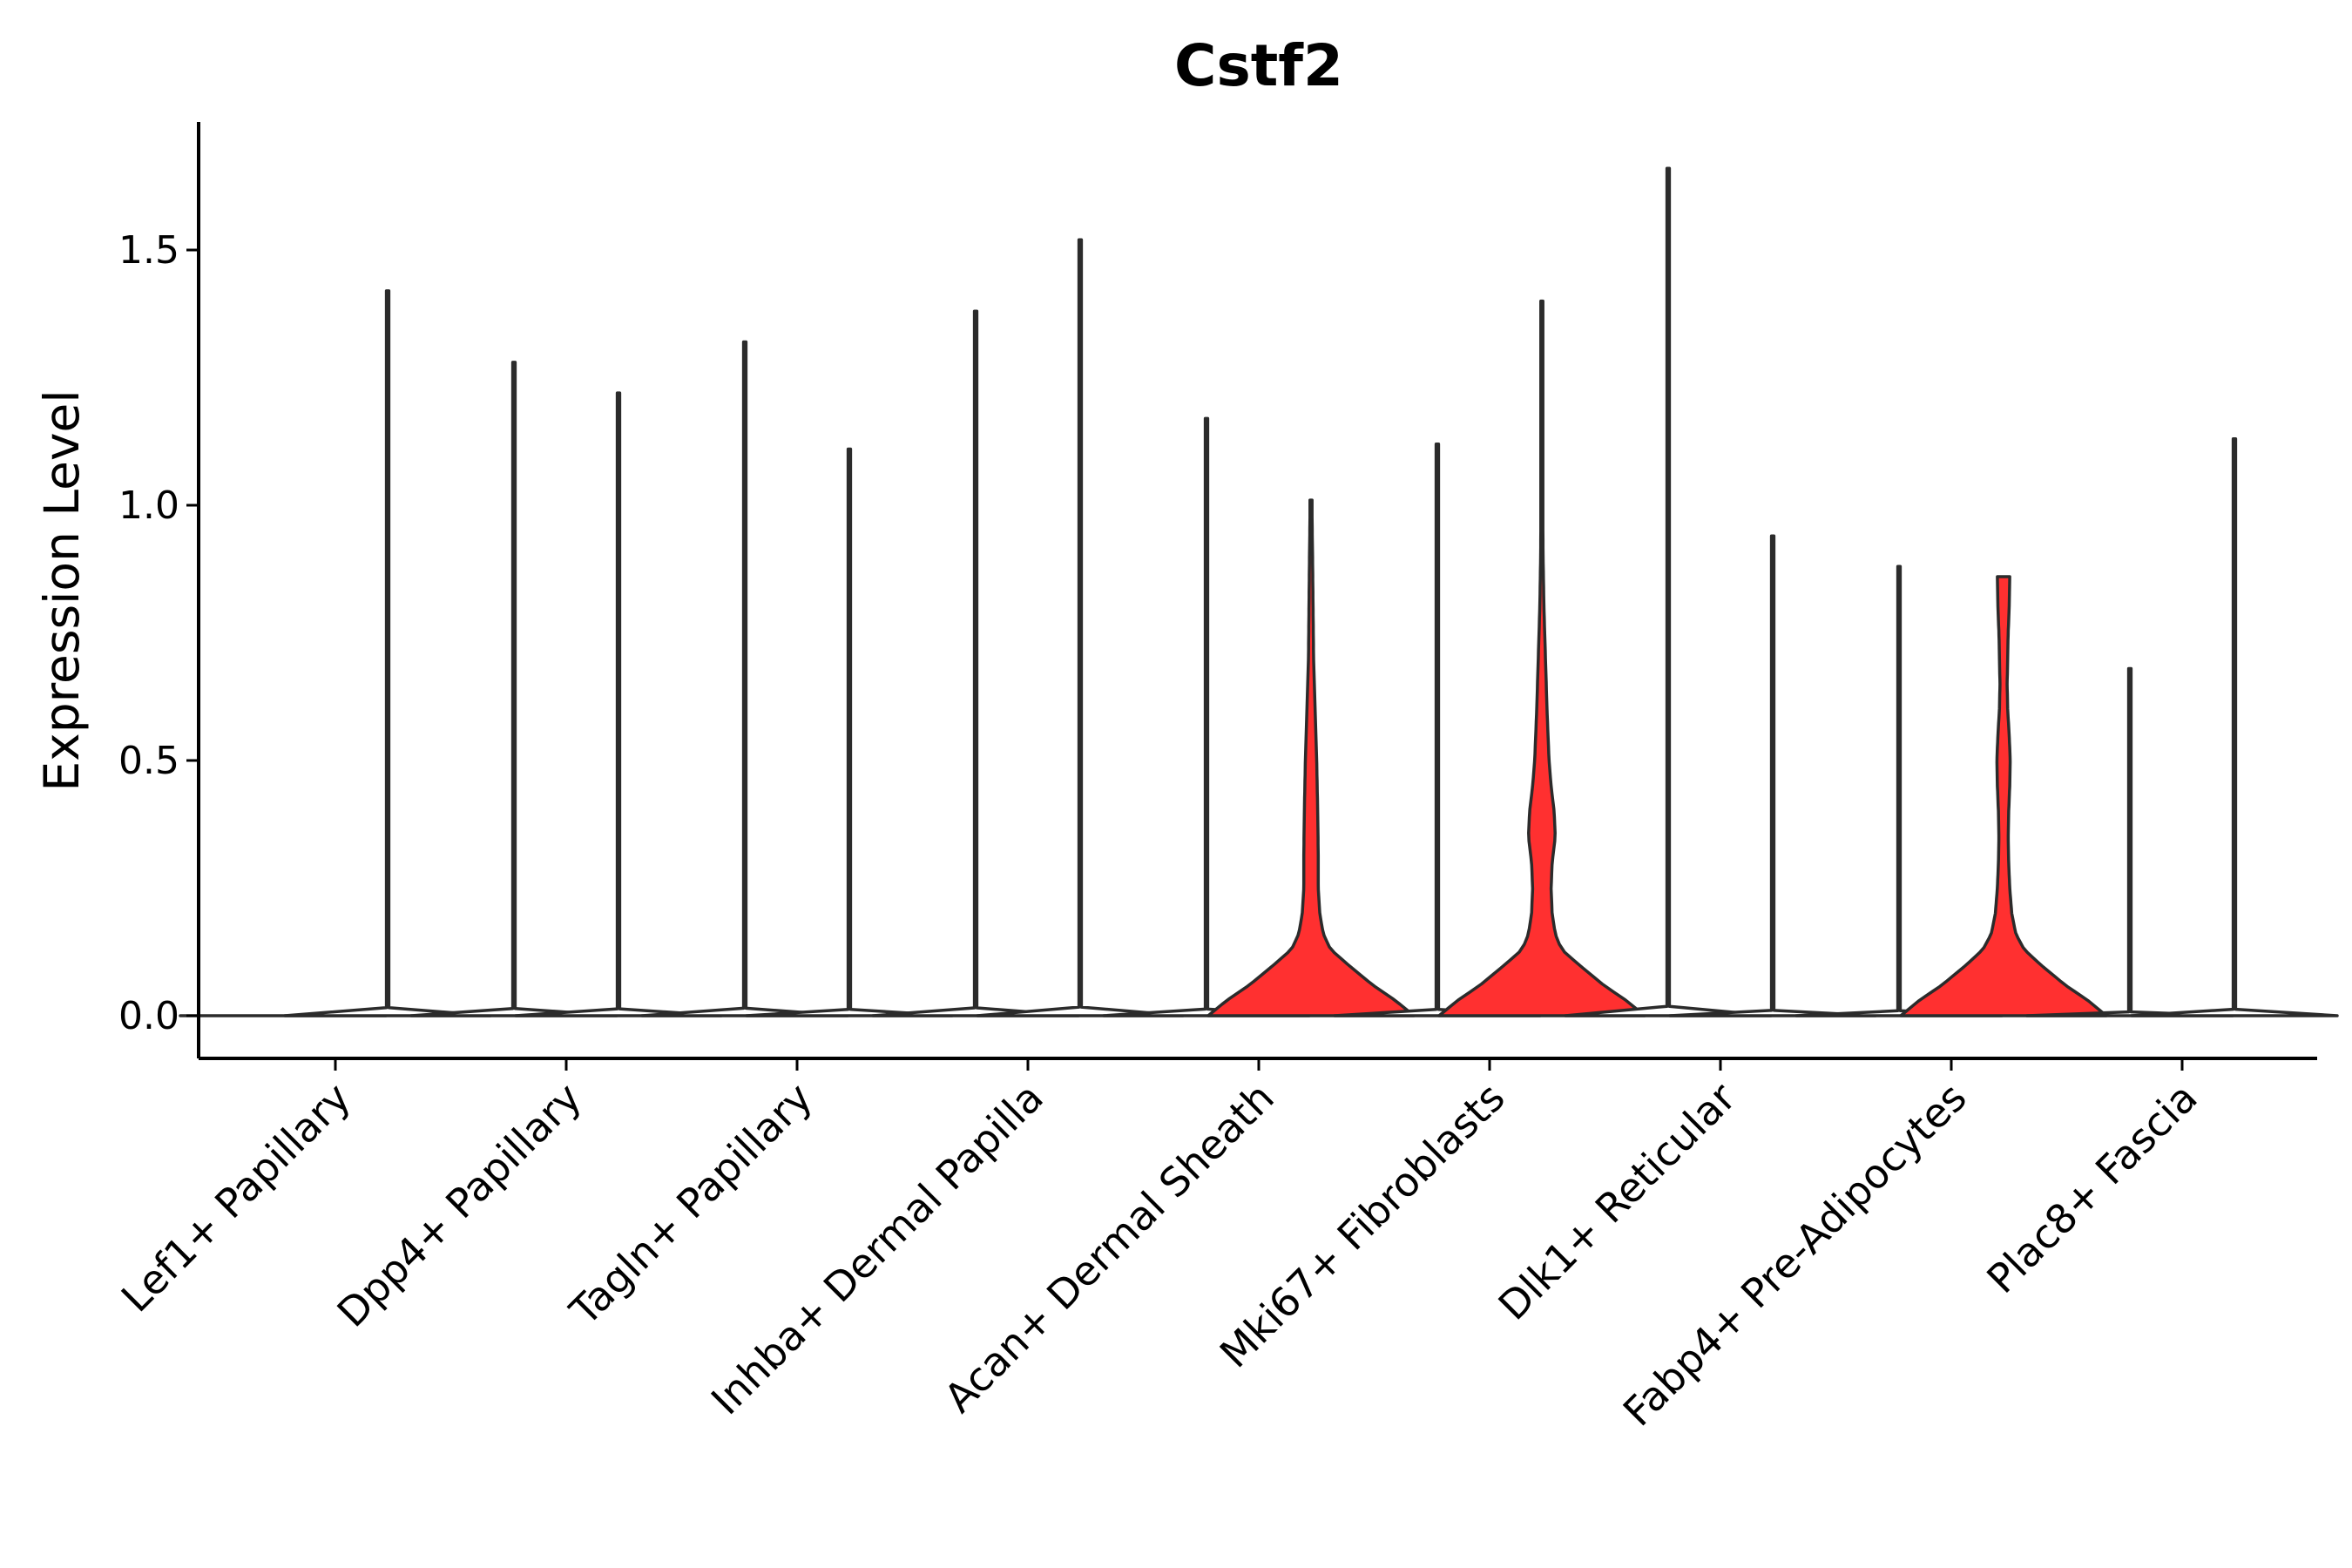 The image size is (2352, 1568). I want to click on x-tick-label: Dpp4+ Papillary, so click(460, 1205).